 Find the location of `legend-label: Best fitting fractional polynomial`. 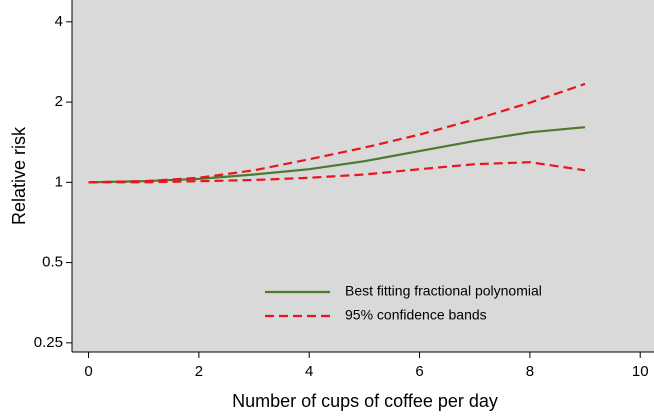

legend-label: Best fitting fractional polynomial is located at coordinates (443, 291).